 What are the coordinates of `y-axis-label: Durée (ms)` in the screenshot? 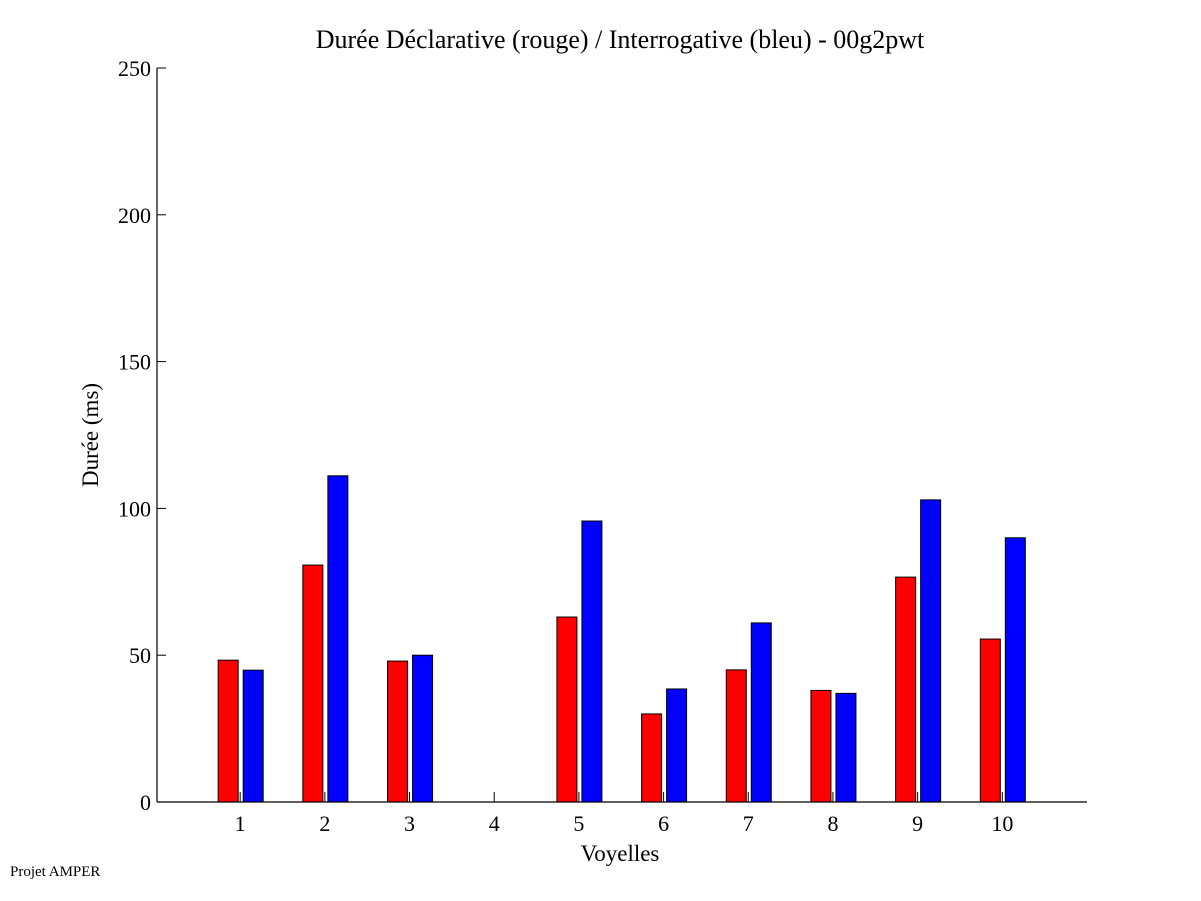 It's located at (90, 435).